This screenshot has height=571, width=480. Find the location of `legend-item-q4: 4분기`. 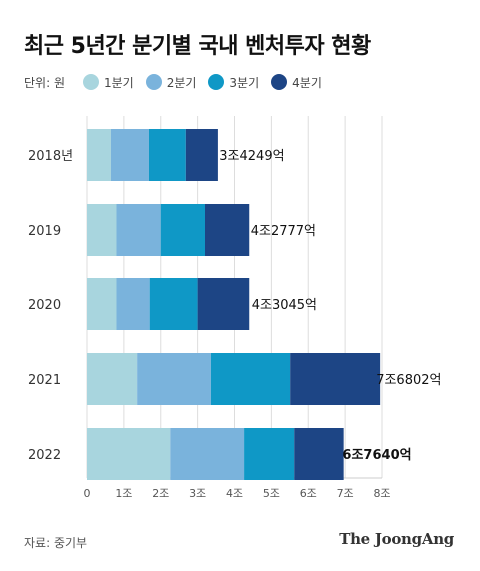

legend-item-q4: 4분기 is located at coordinates (296, 82).